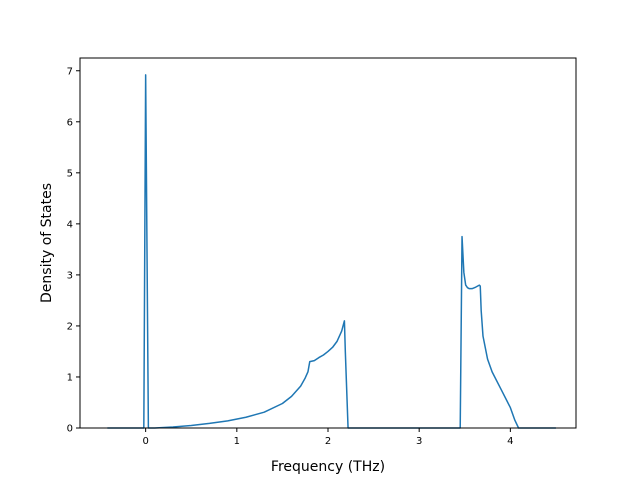 This screenshot has width=640, height=480. What do you see at coordinates (47, 243) in the screenshot?
I see `y-axis-label: Density of States` at bounding box center [47, 243].